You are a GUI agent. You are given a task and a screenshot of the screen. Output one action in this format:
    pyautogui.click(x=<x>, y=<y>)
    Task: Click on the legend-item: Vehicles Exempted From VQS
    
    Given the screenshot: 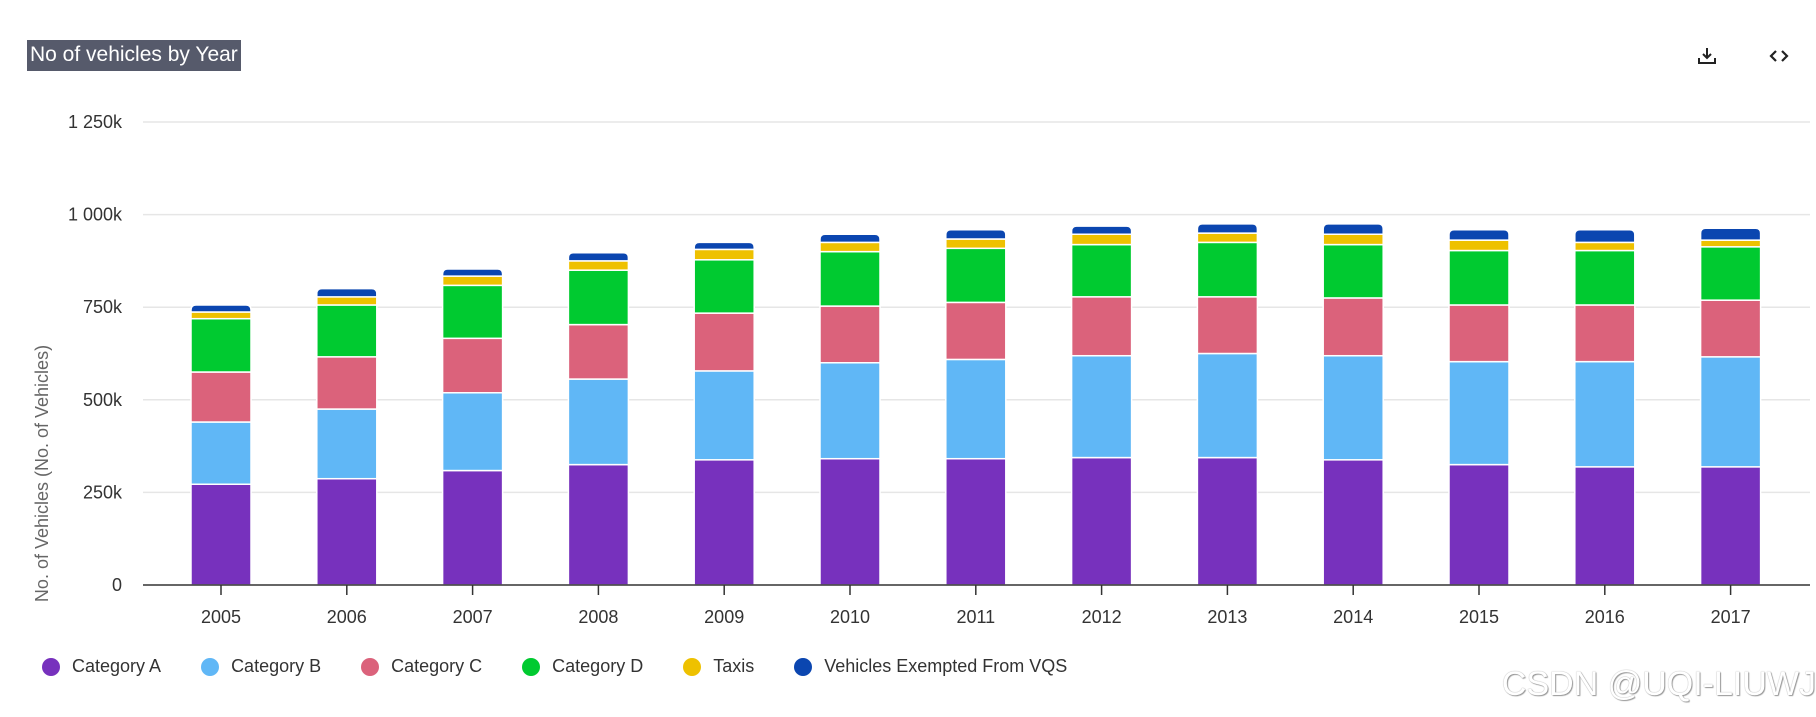 What is the action you would take?
    pyautogui.click(x=930, y=666)
    